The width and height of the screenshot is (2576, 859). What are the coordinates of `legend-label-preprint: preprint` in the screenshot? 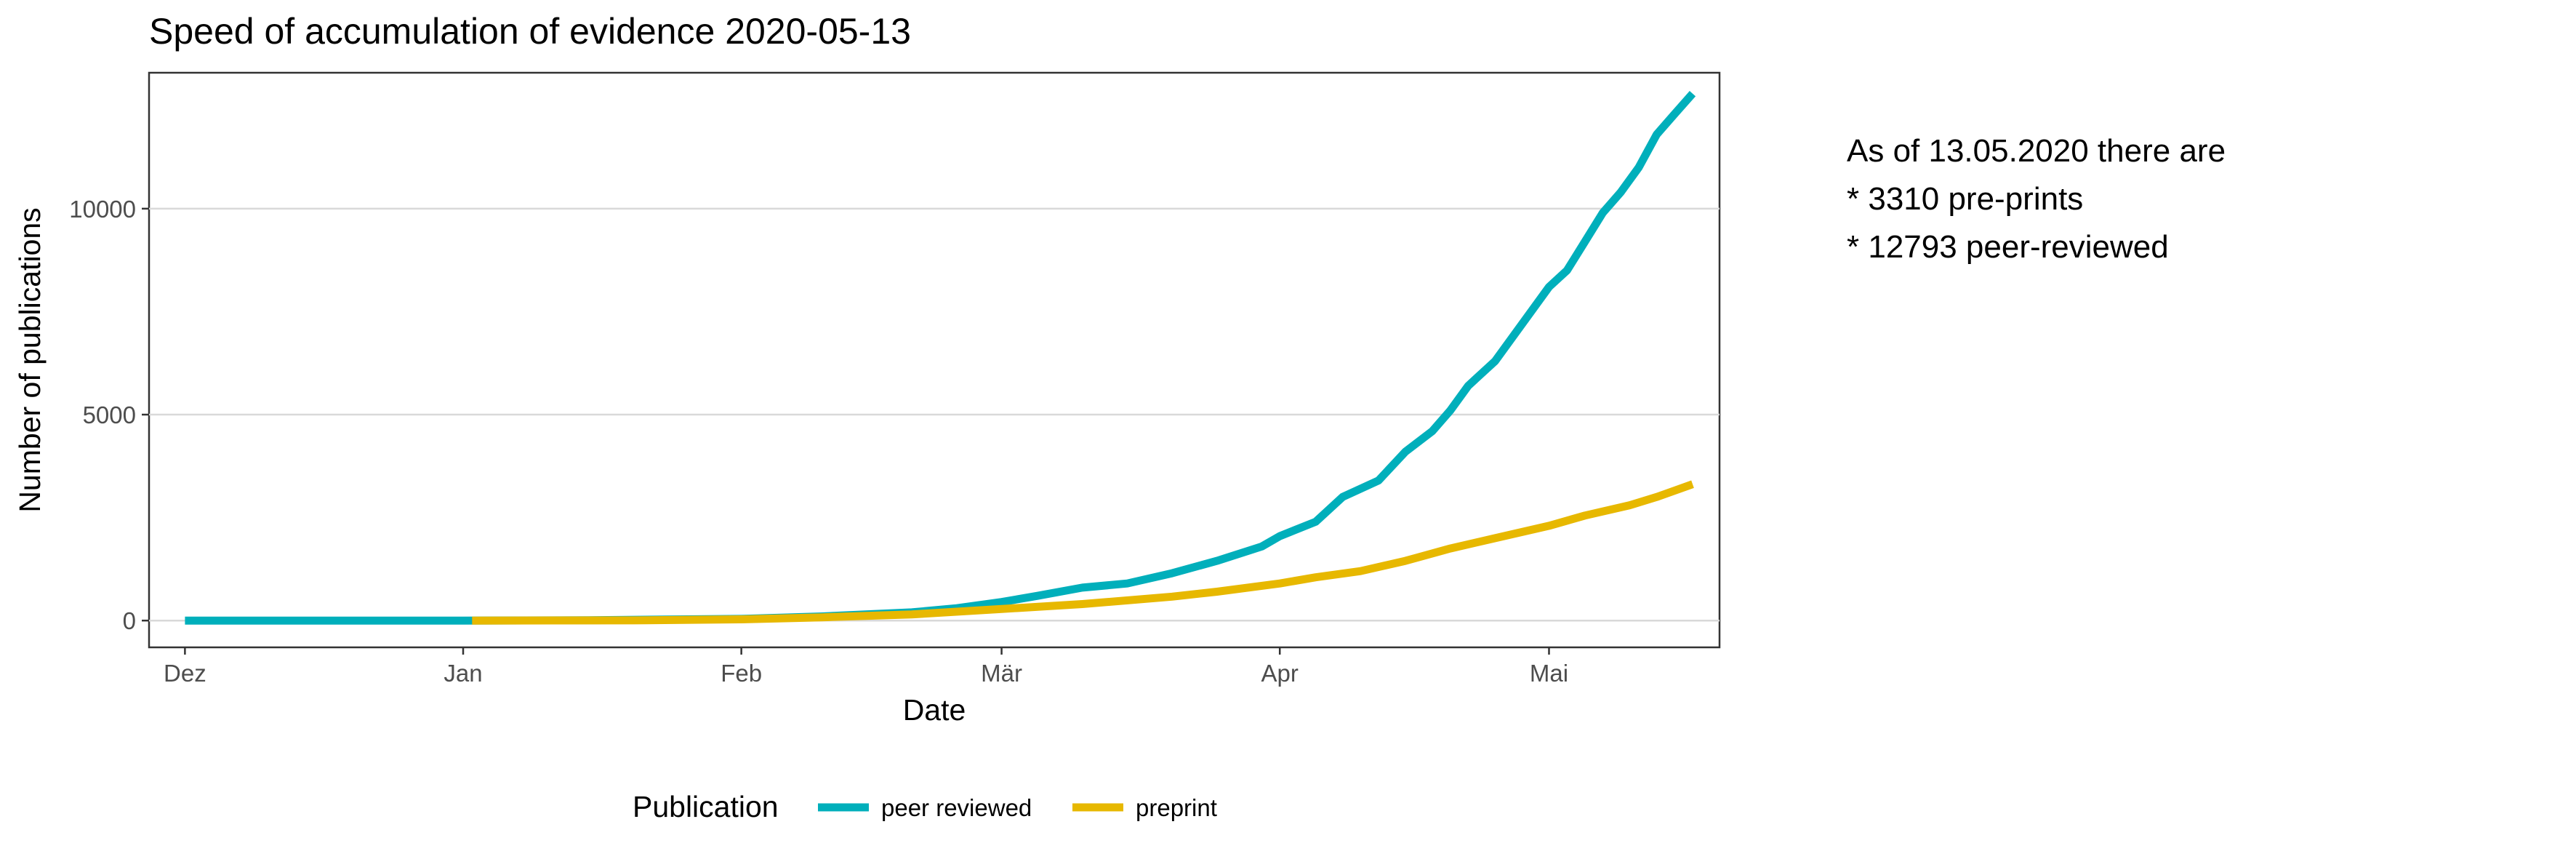 It's located at (1176, 807).